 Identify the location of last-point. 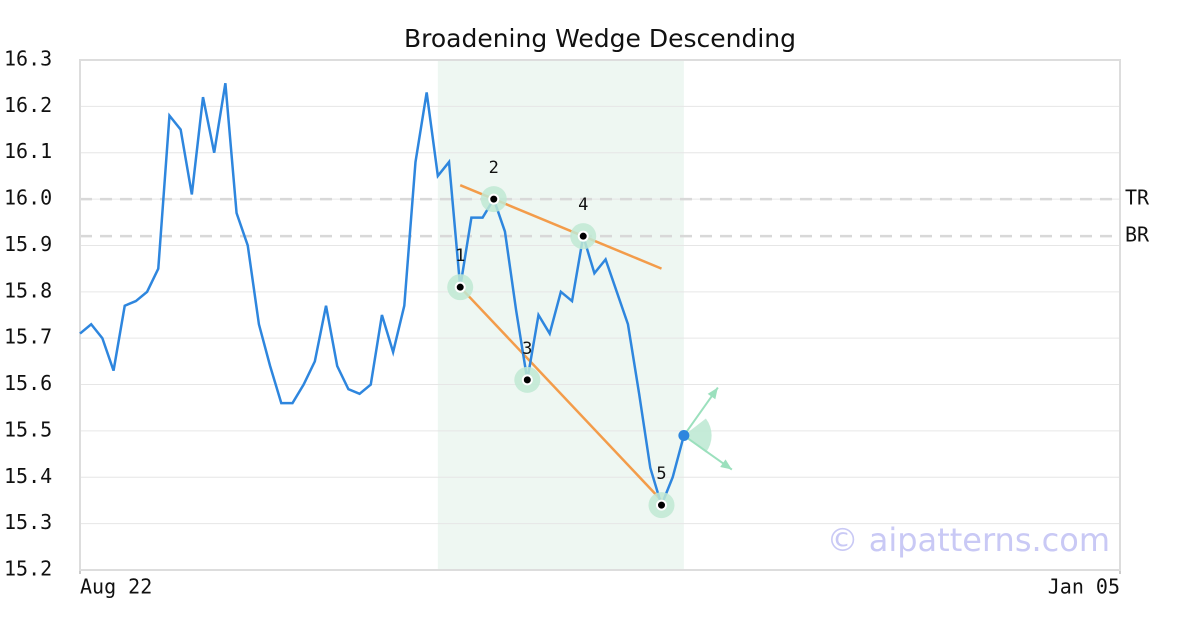
(684, 436).